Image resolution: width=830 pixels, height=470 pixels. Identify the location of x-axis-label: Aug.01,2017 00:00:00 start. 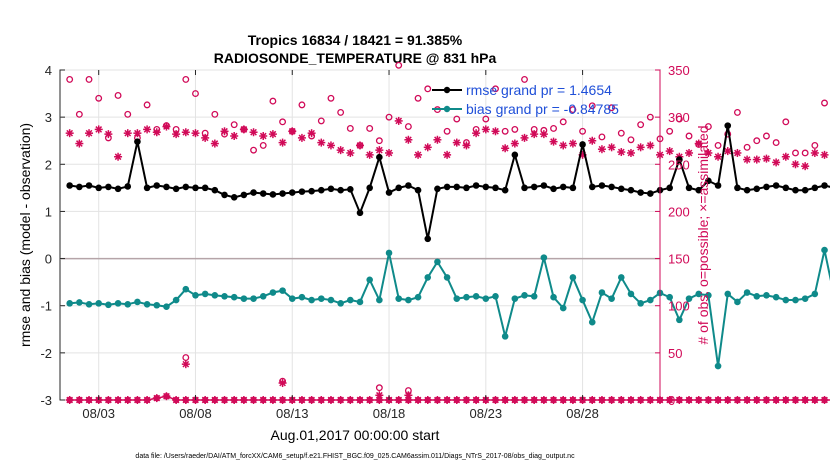
(355, 435).